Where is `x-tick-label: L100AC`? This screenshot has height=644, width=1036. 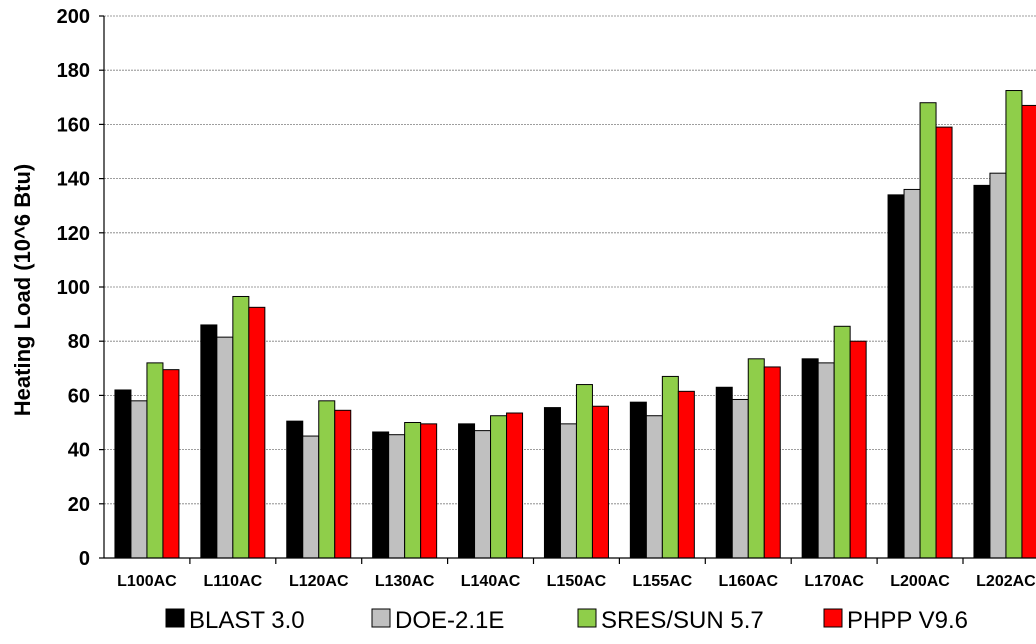 x-tick-label: L100AC is located at coordinates (147, 581).